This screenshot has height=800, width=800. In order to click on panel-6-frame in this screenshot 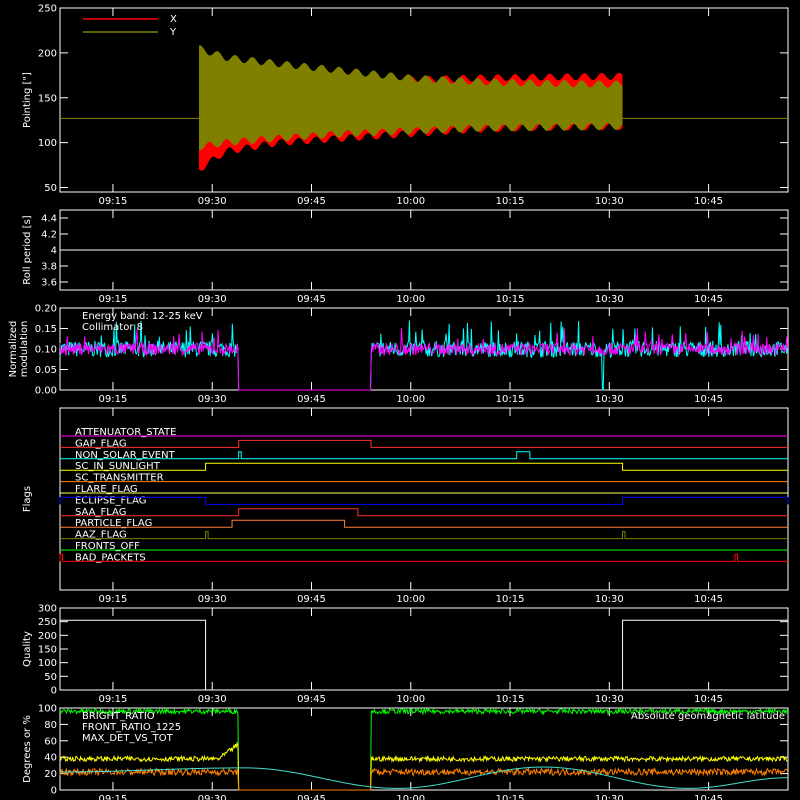, I will do `click(424, 749)`.